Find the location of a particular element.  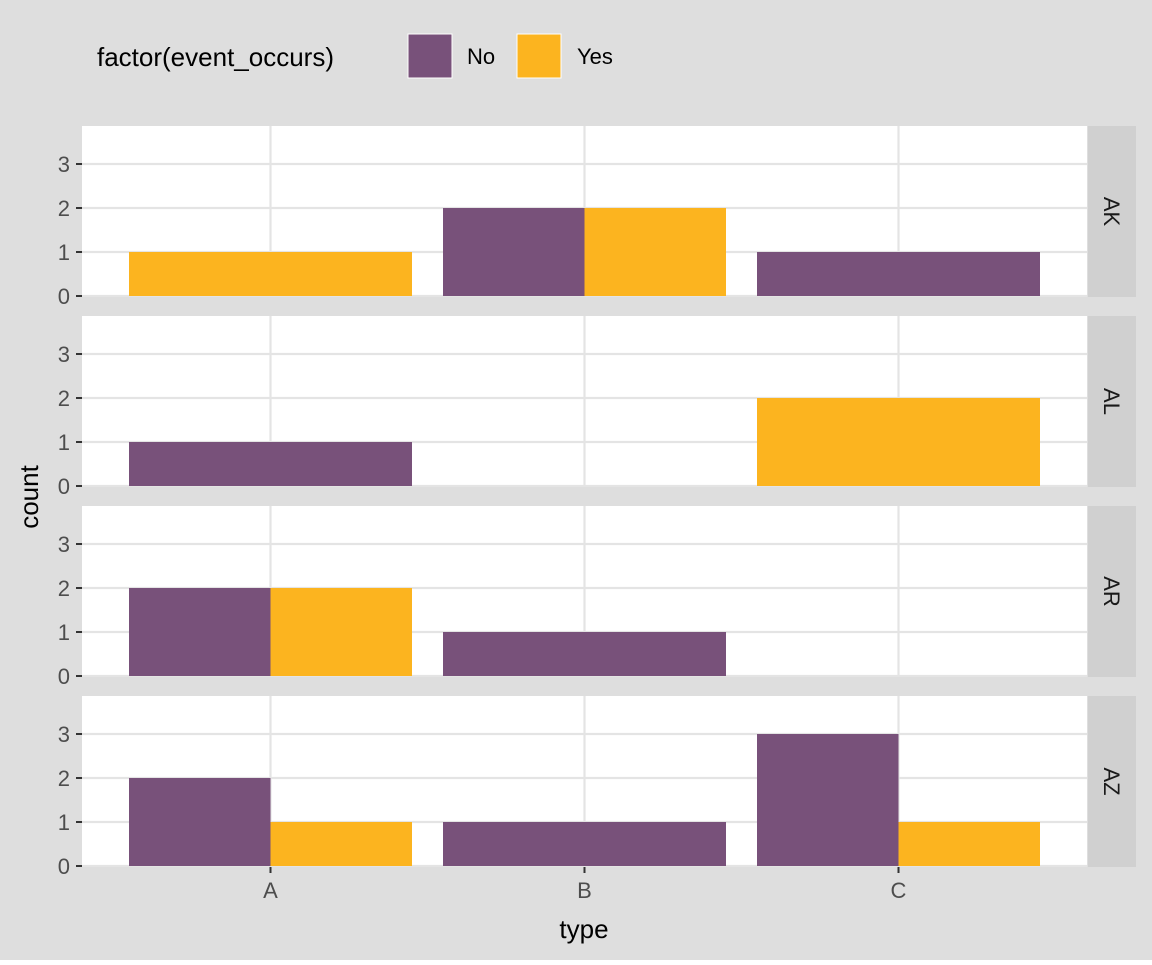

legend-title: factor(event_occurs) is located at coordinates (215, 57).